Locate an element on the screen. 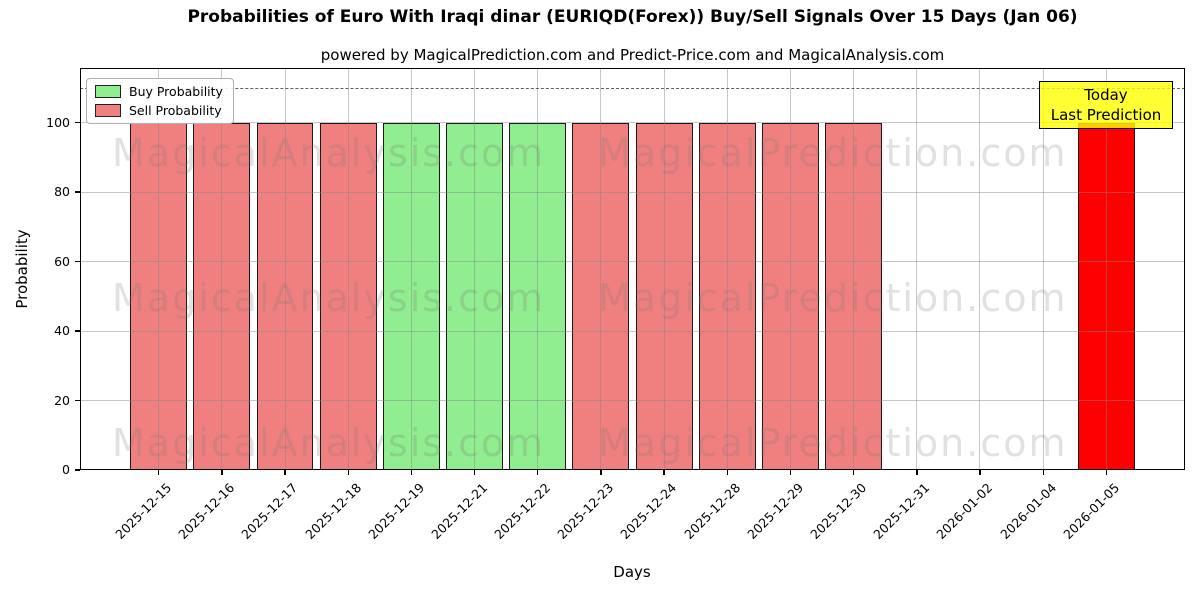 Image resolution: width=1200 pixels, height=600 pixels. today-annotation-line2: Last Prediction is located at coordinates (1106, 115).